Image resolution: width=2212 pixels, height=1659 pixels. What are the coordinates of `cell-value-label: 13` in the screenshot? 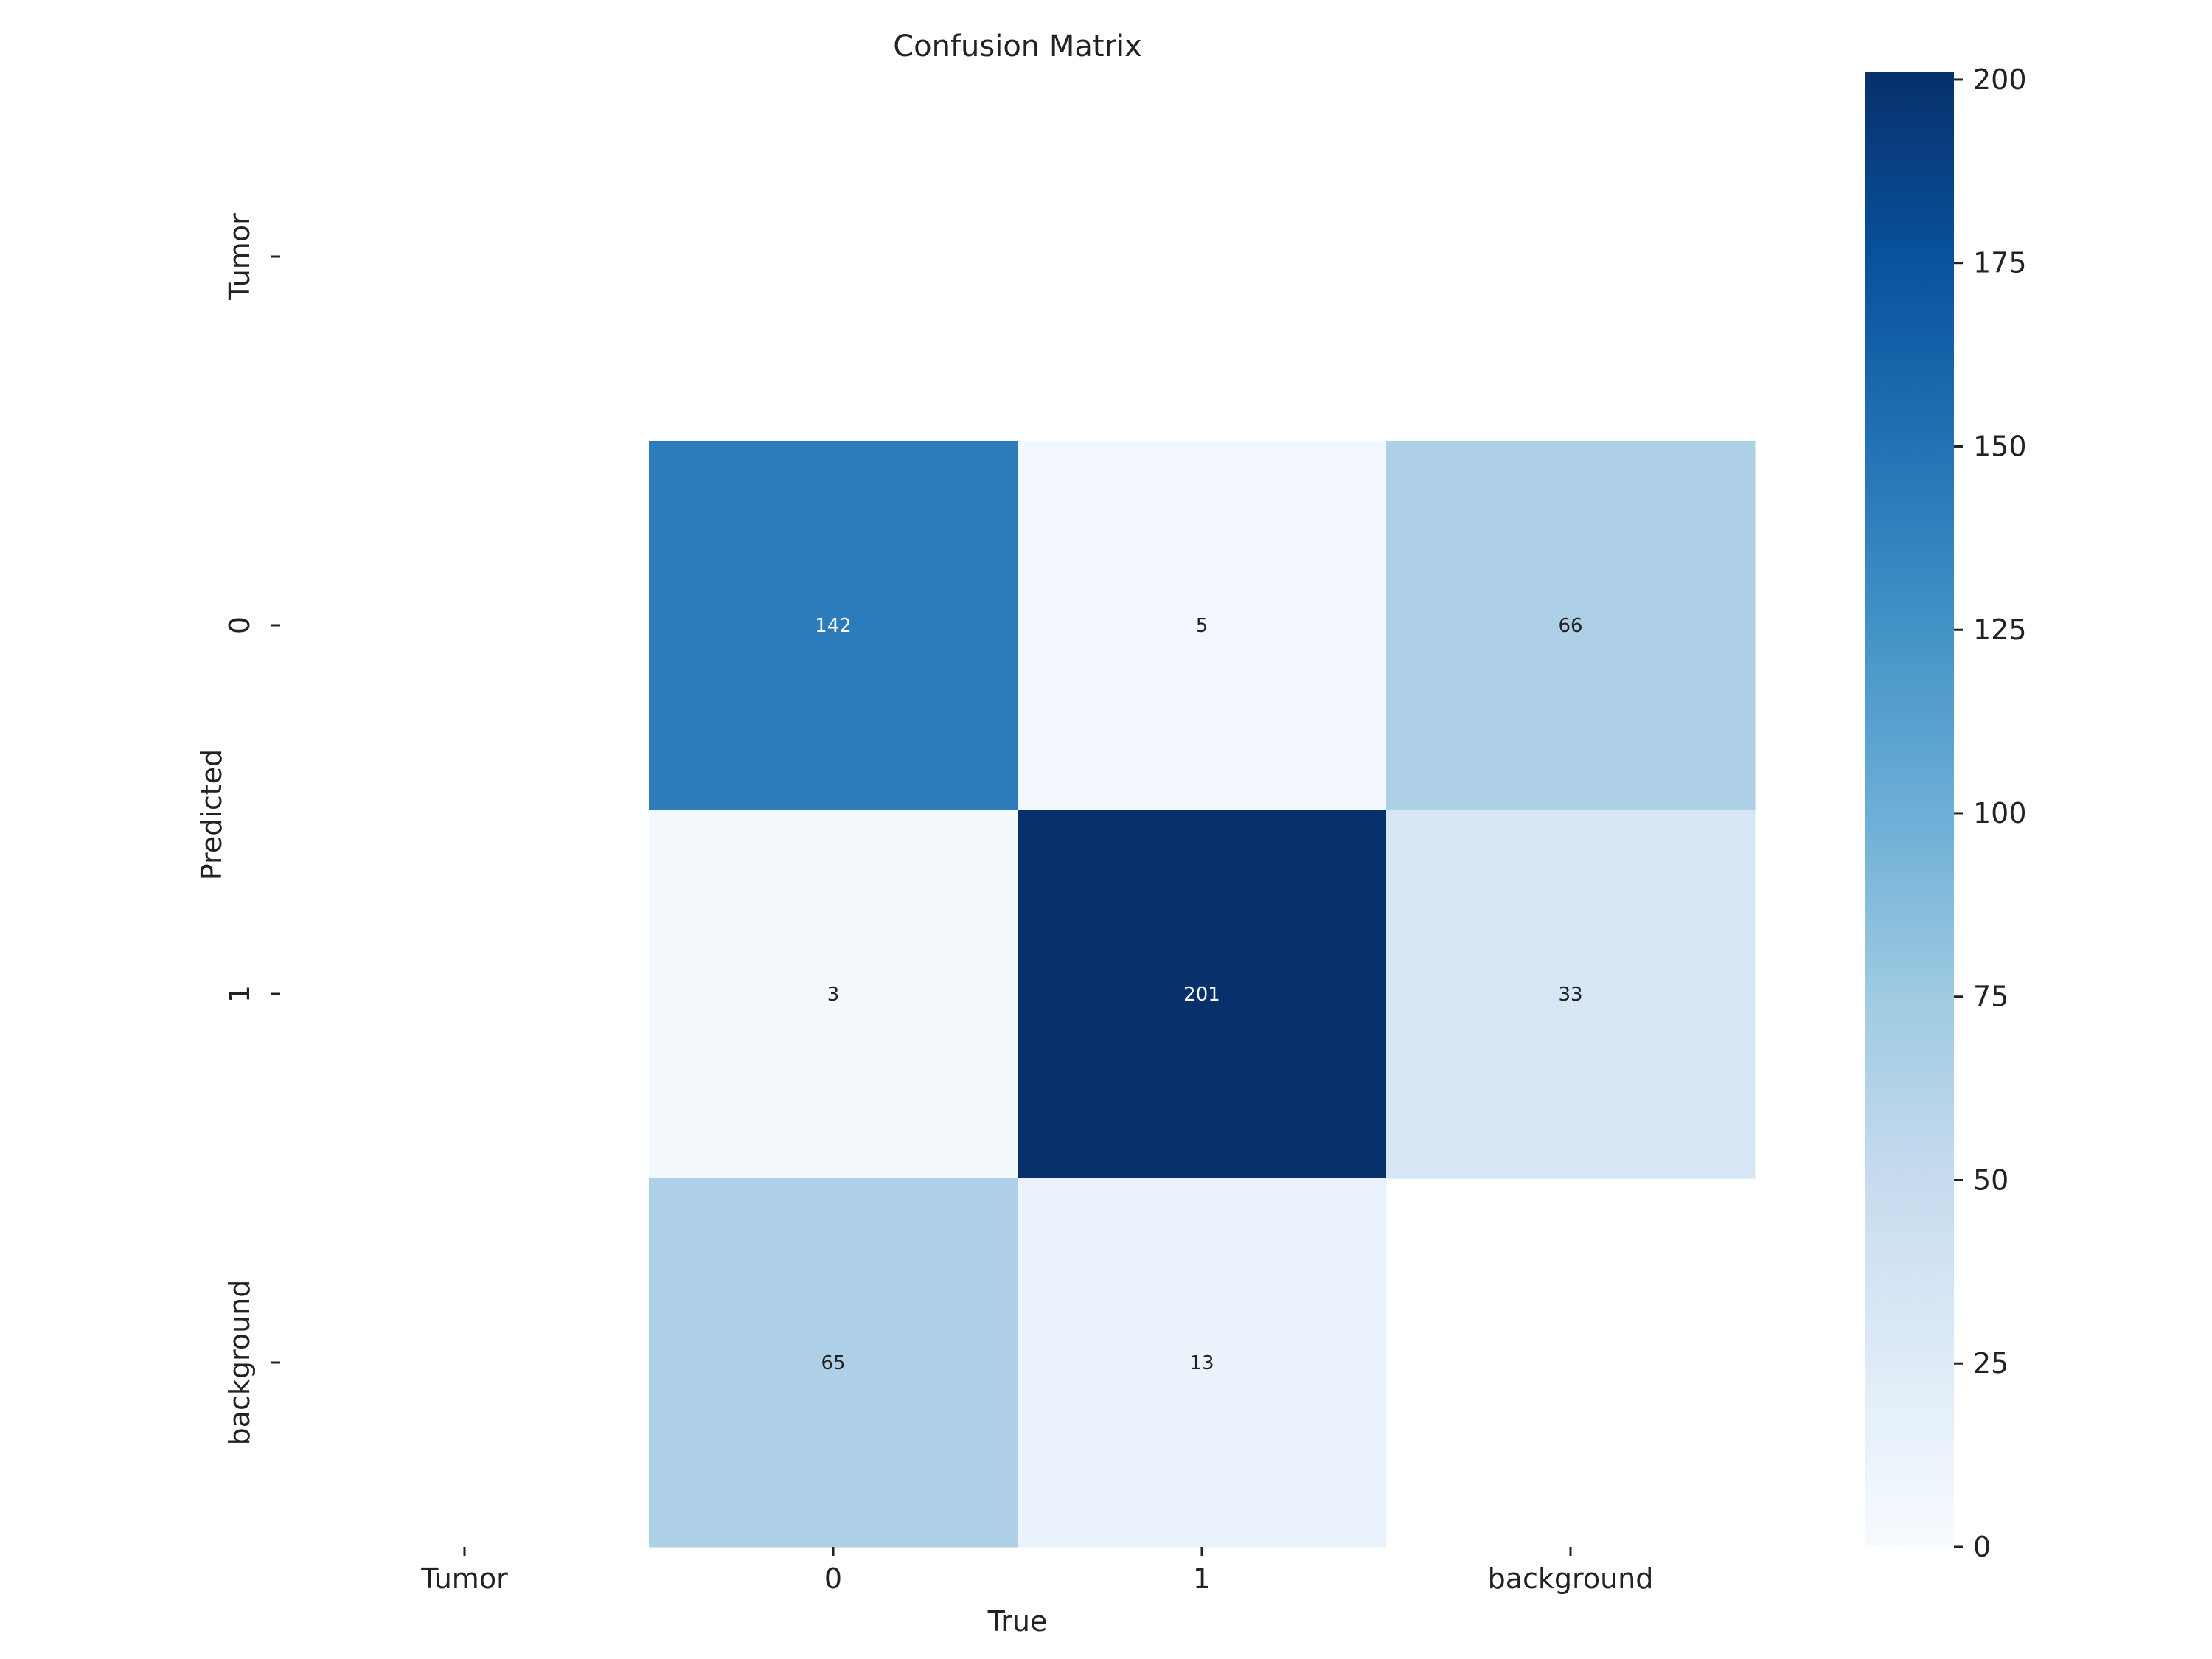 It's located at (1201, 1363).